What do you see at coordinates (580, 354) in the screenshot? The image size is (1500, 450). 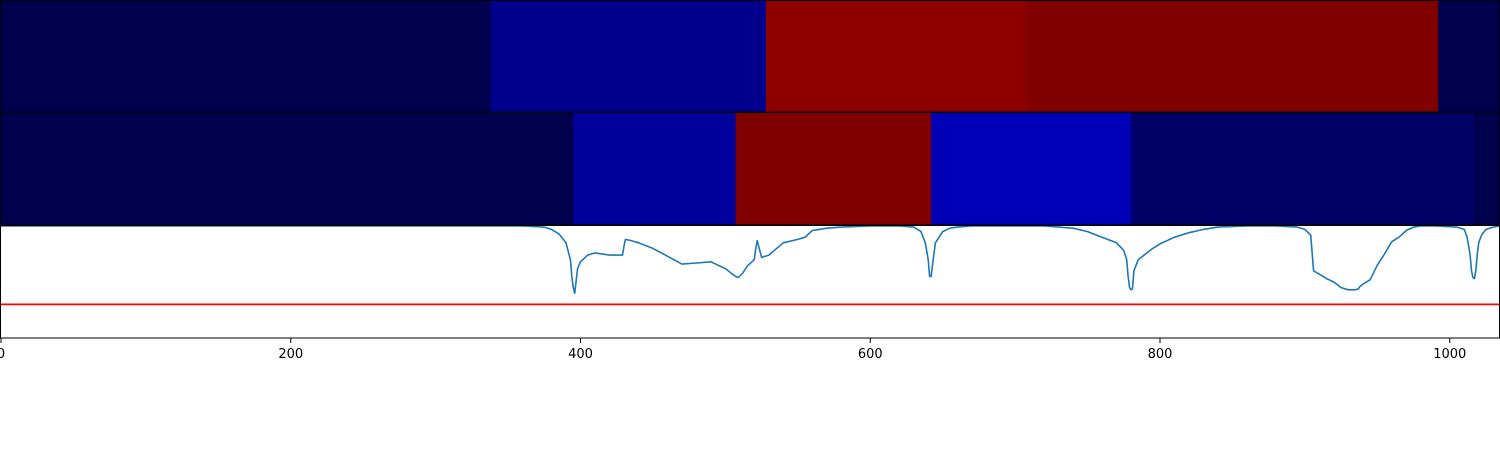 I see `x-tick-label: 400` at bounding box center [580, 354].